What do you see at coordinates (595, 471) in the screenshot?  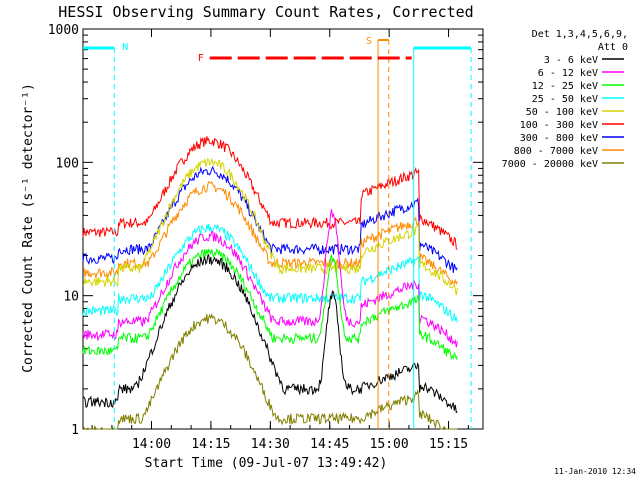 I see `timestamp: 11-Jan-2010 12:34` at bounding box center [595, 471].